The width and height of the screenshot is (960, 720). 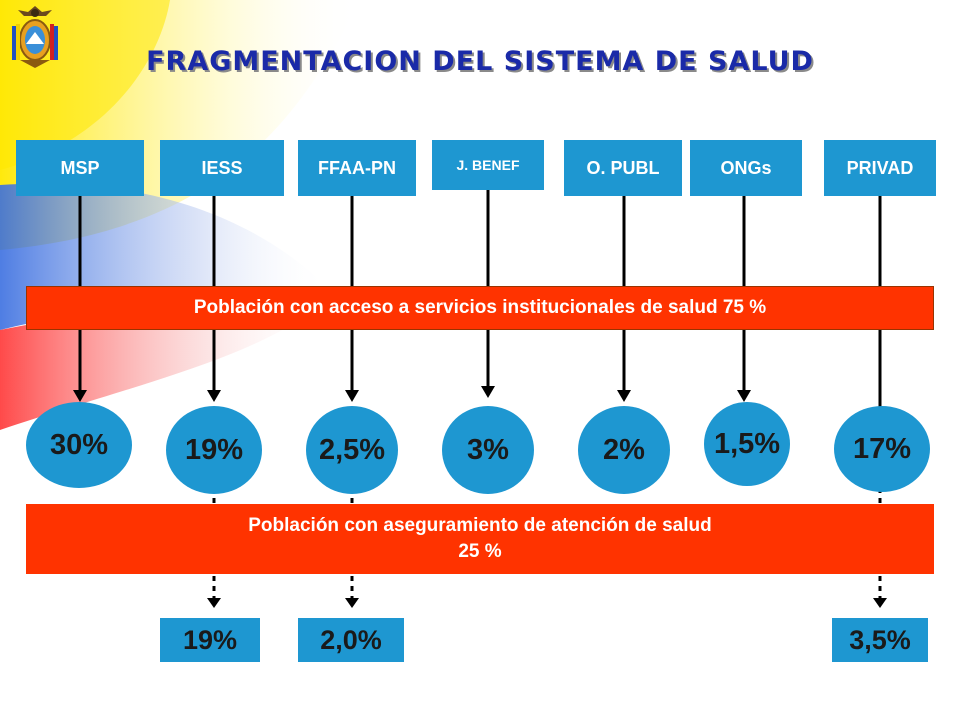 I want to click on insurance-share-iess: 19%, so click(x=210, y=640).